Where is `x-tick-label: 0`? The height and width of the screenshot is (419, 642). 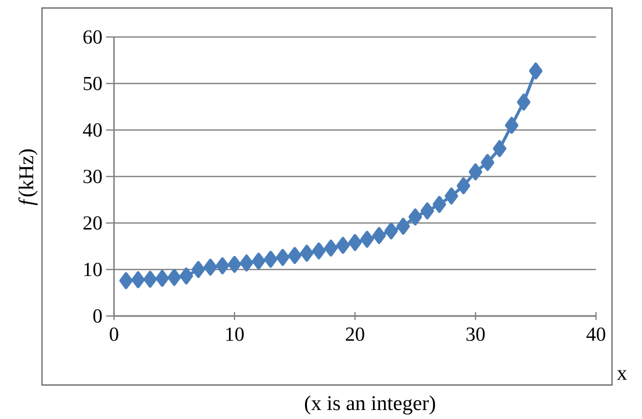
x-tick-label: 0 is located at coordinates (114, 334).